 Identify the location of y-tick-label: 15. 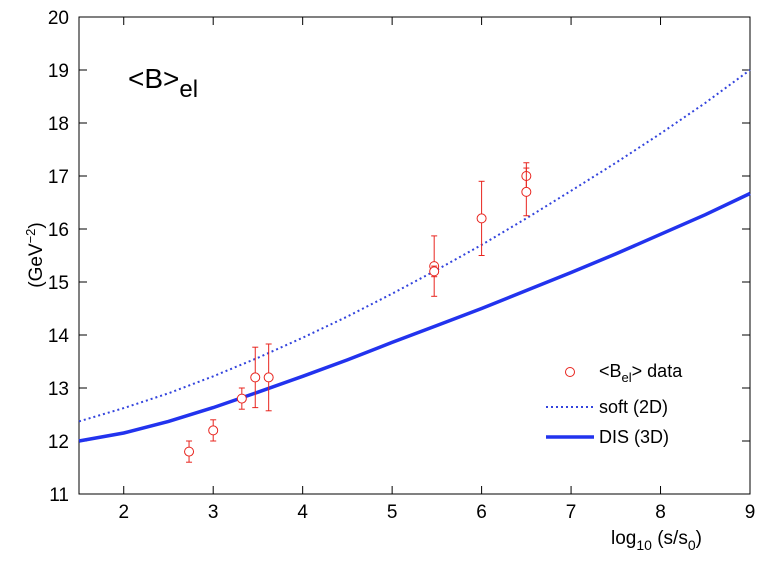
(58, 283).